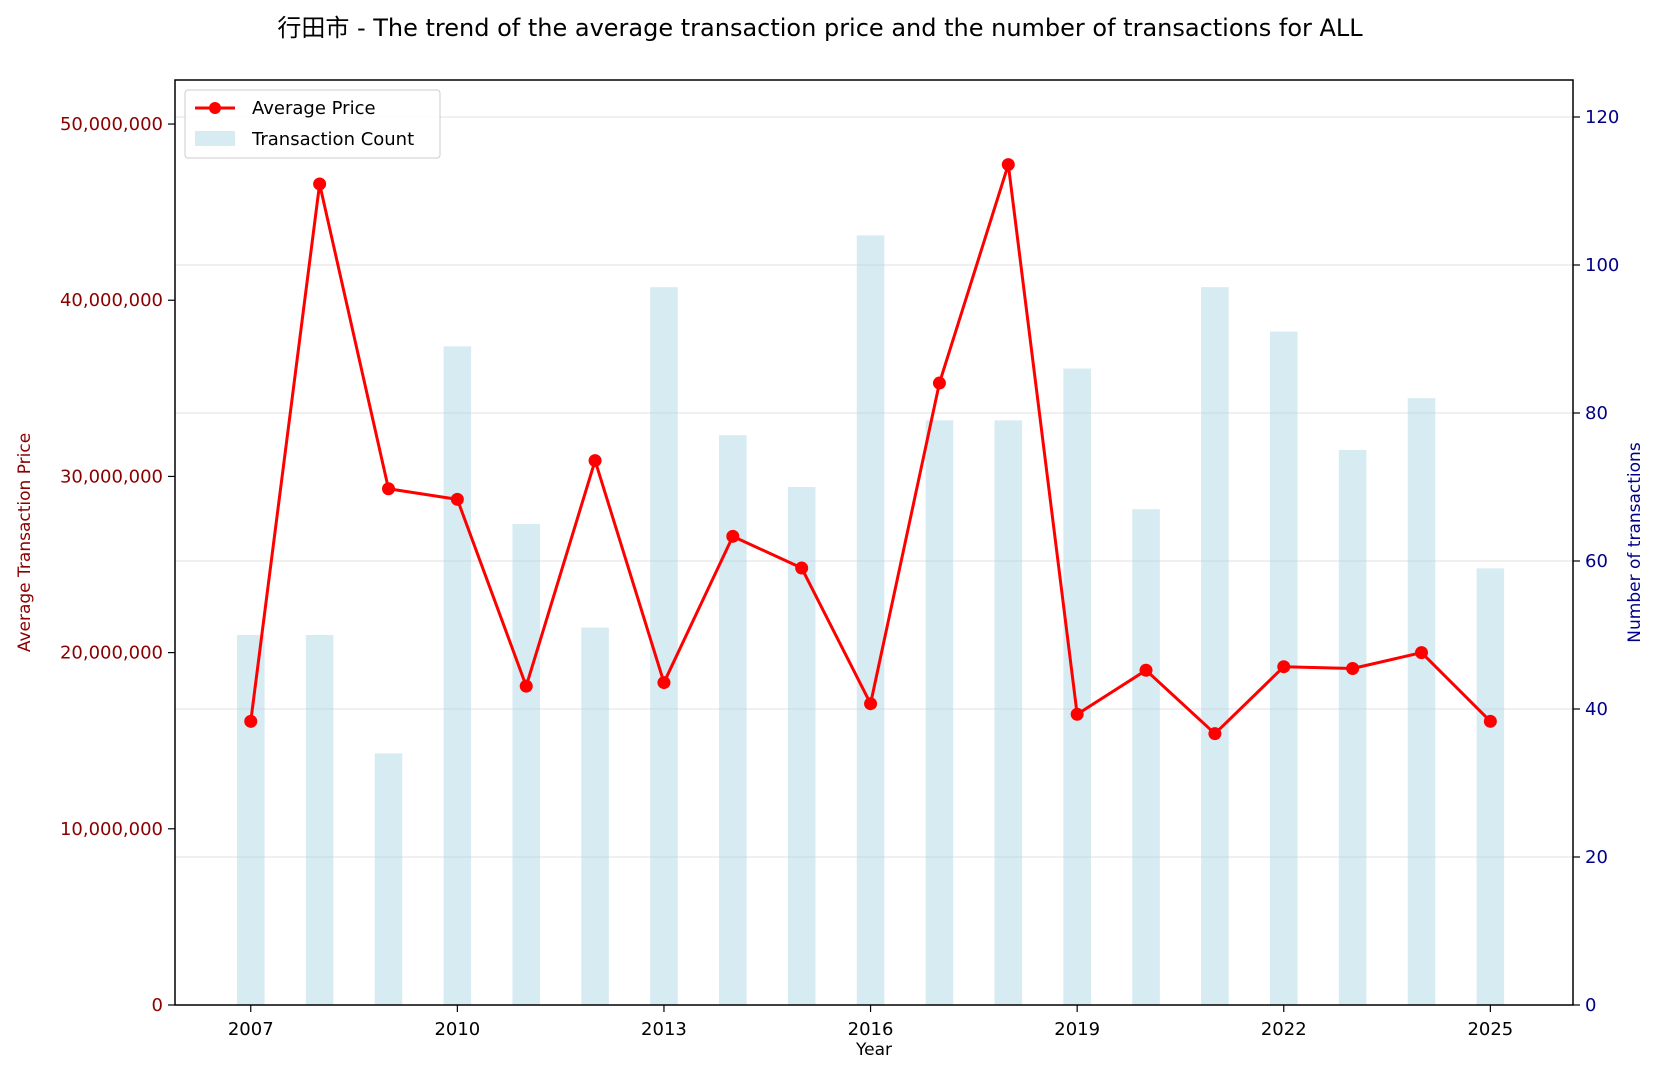 The height and width of the screenshot is (1082, 1666). Describe the element at coordinates (1421, 701) in the screenshot. I see `bar-transaction-count-2024` at that location.